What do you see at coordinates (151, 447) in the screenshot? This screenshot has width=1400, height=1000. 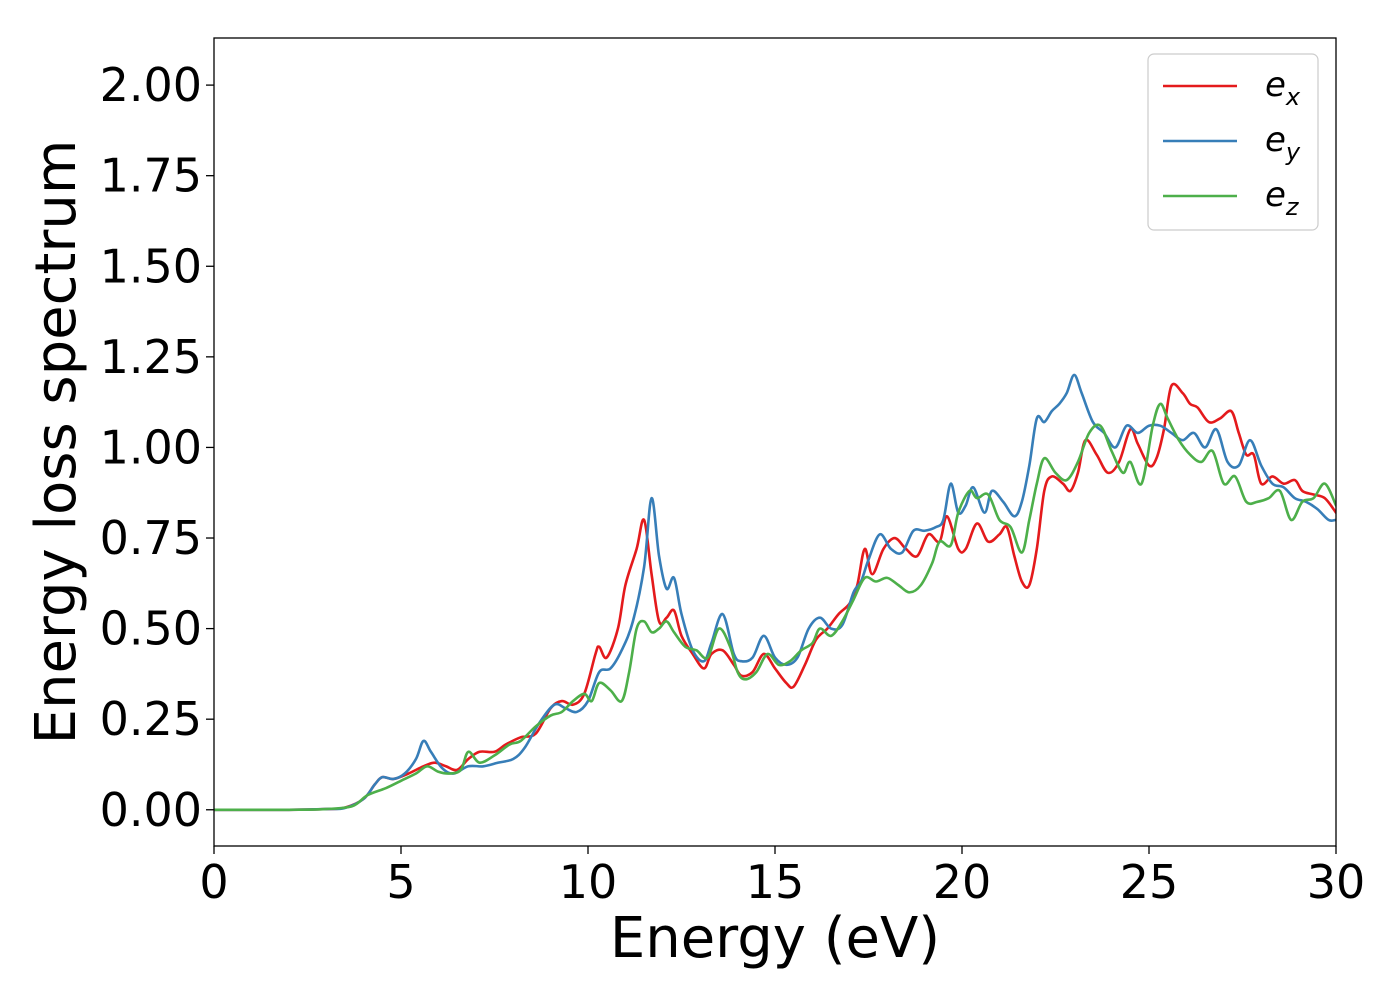 I see `y-tick-label: 1.00` at bounding box center [151, 447].